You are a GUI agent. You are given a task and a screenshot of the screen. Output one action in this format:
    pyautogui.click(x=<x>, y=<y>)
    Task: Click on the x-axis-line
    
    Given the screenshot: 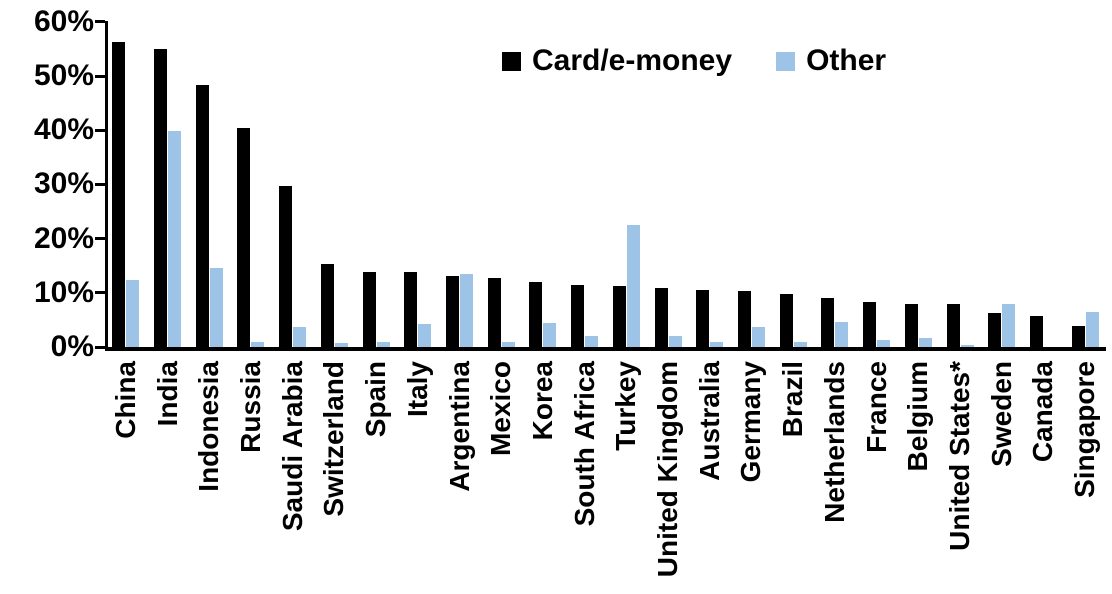 What is the action you would take?
    pyautogui.click(x=605, y=349)
    